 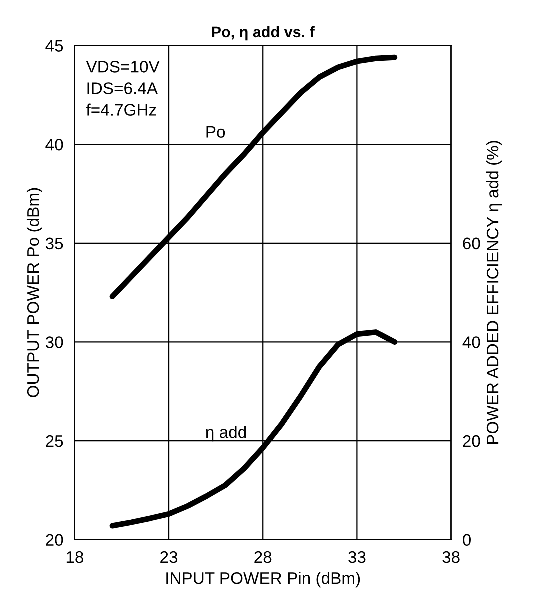 I want to click on x-tick-label: 28, so click(x=263, y=557).